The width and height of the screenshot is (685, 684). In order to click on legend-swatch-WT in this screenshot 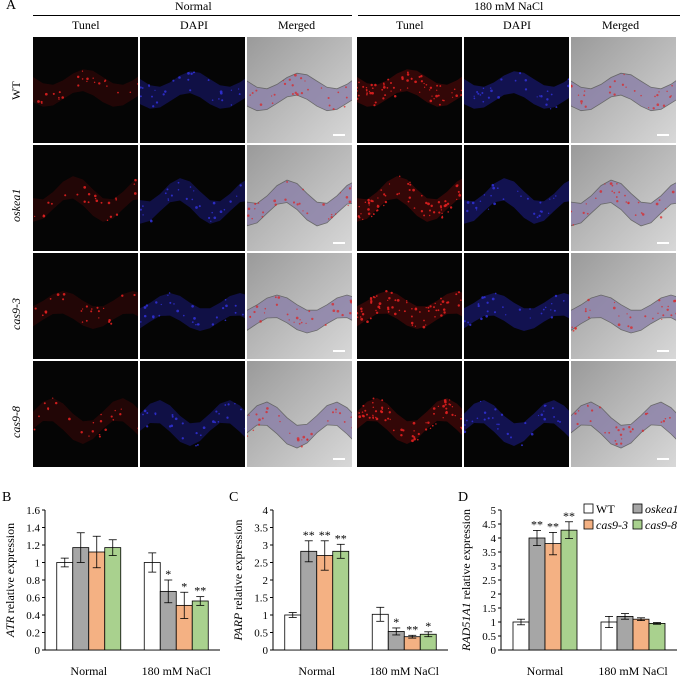, I will do `click(588, 508)`.